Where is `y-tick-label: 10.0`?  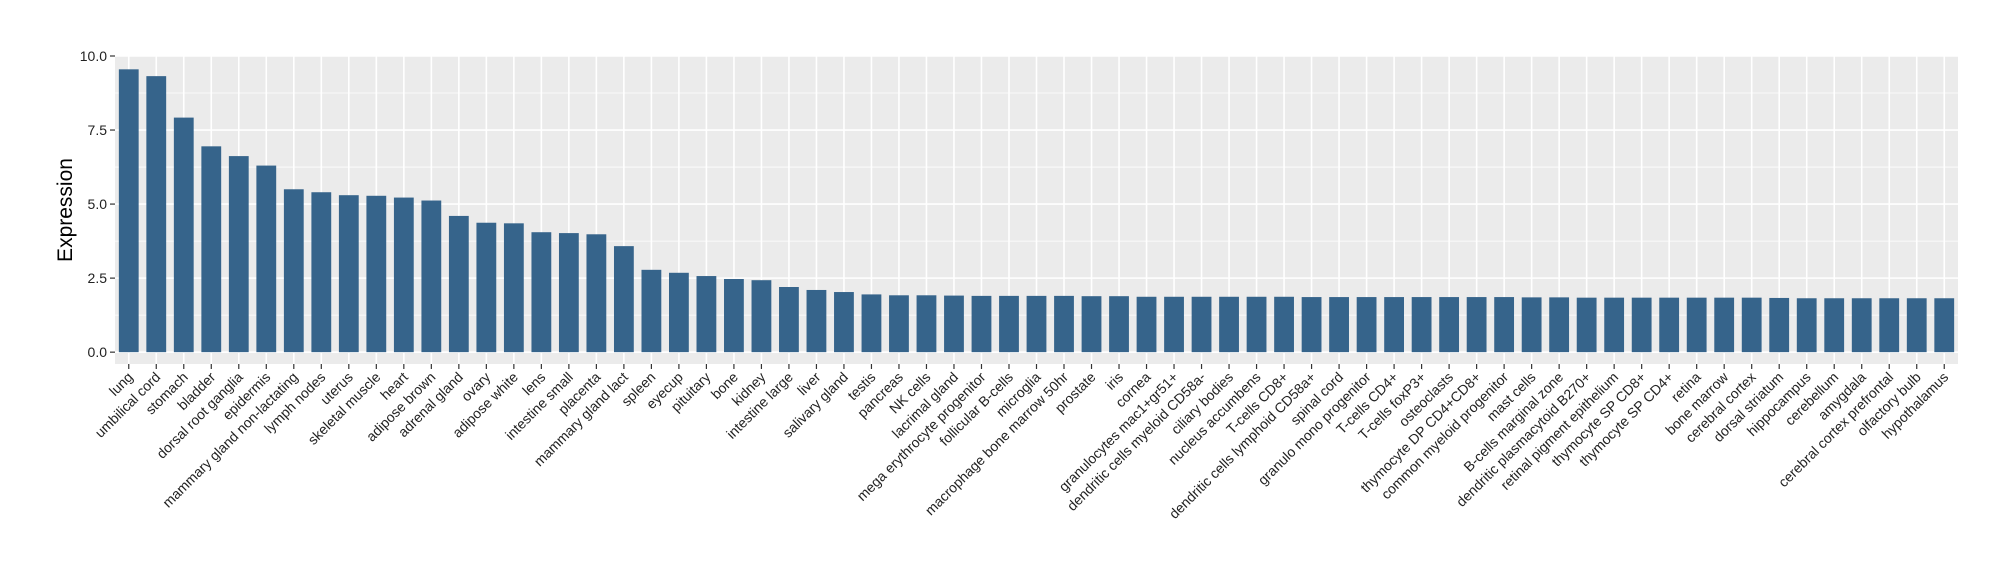 y-tick-label: 10.0 is located at coordinates (93, 56).